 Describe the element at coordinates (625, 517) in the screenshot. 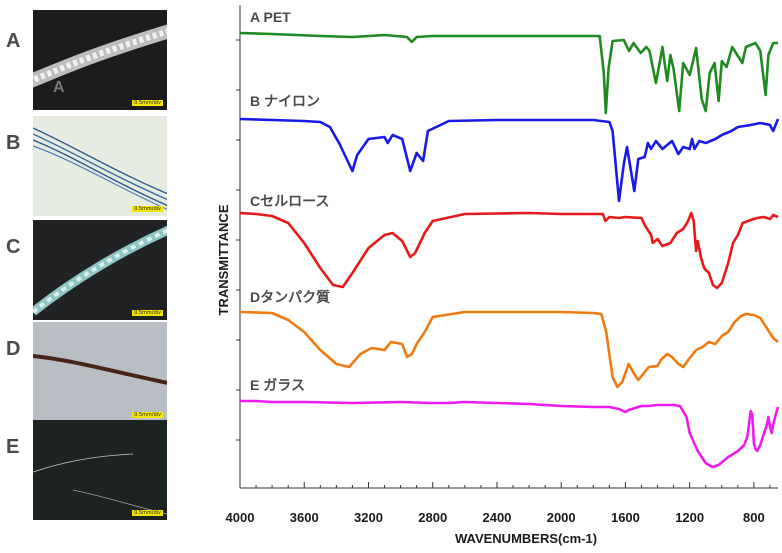

I see `x-tick-label: 1600` at that location.